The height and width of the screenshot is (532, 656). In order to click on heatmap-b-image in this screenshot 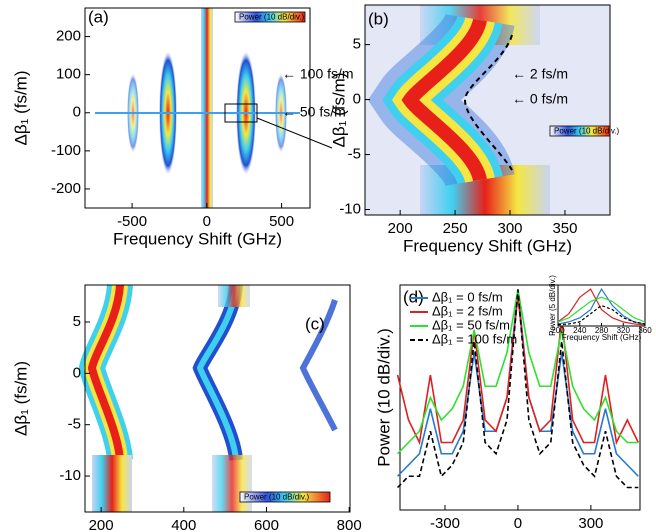, I will do `click(487, 110)`.